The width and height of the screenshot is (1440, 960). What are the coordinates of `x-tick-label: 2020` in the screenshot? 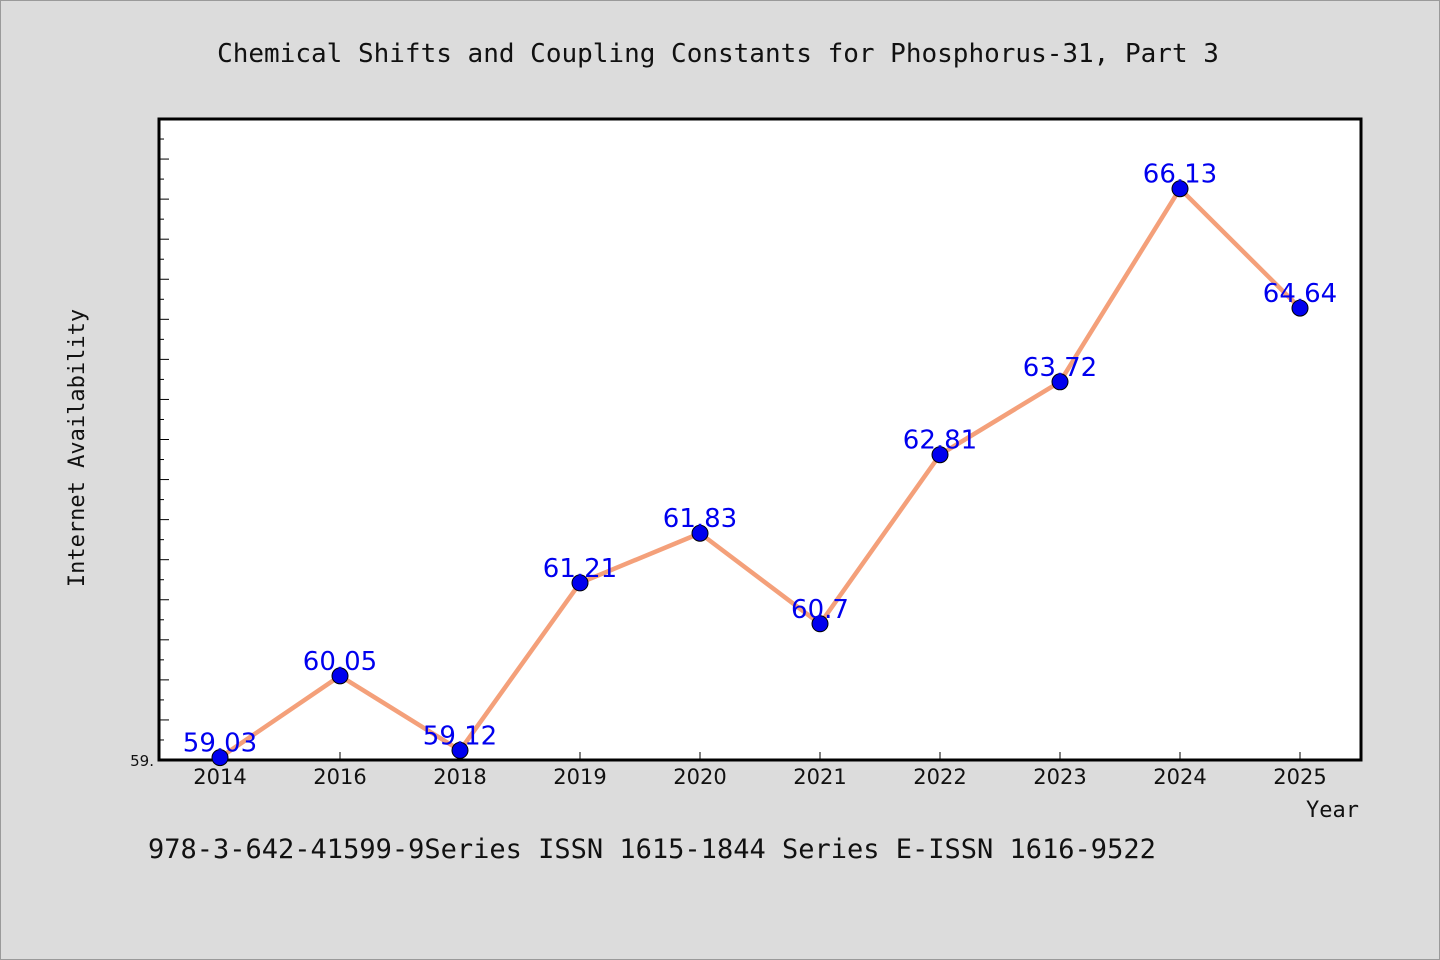 It's located at (699, 777).